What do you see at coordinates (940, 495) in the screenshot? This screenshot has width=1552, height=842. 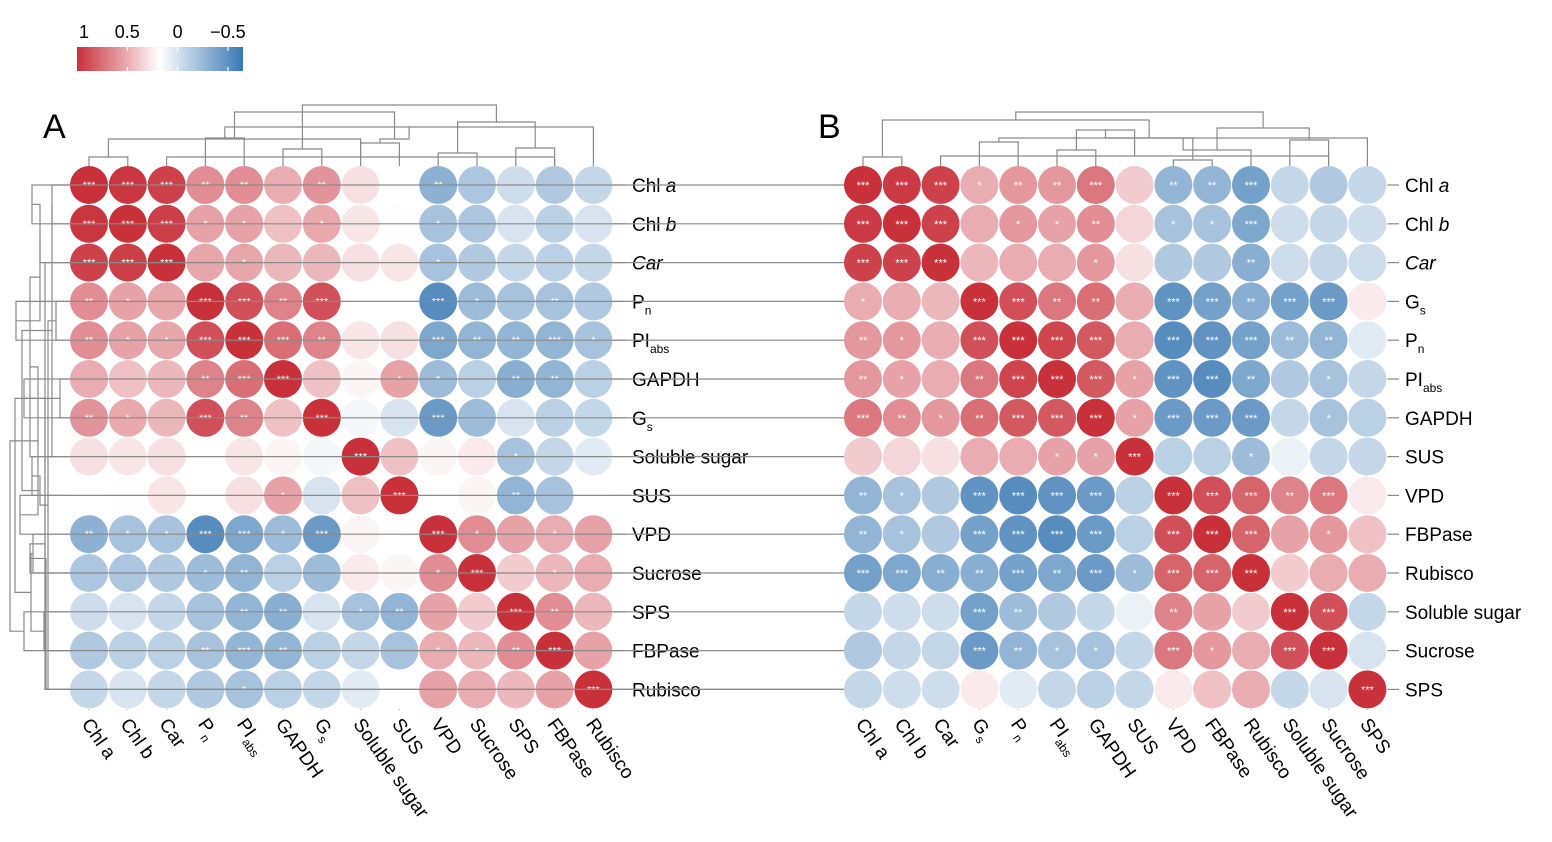 I see `panel-b-cell-vpd-car` at bounding box center [940, 495].